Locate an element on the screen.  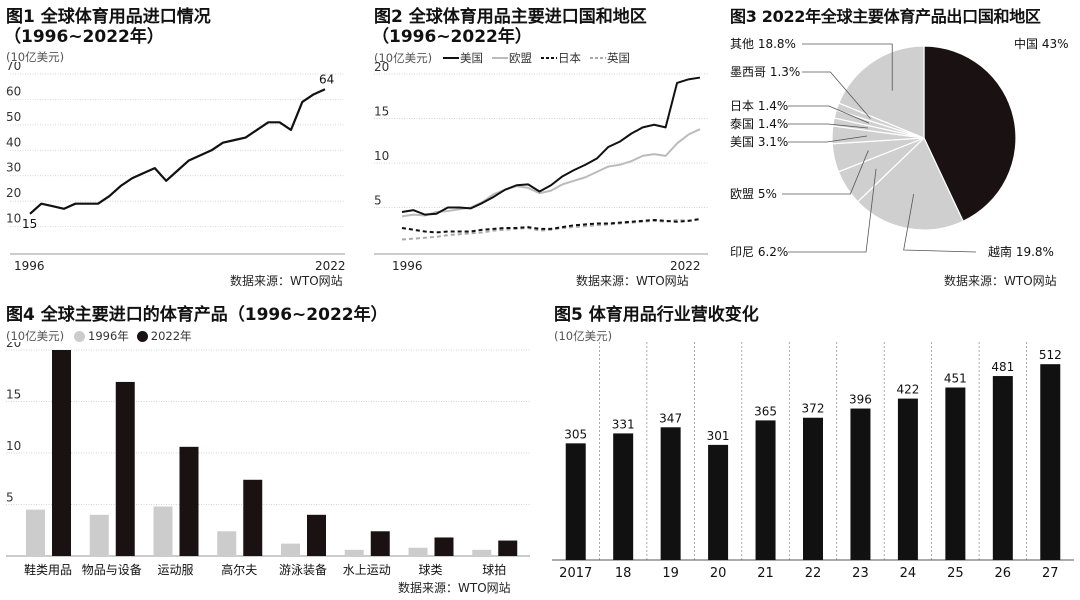
figure4-unit: (10亿美元) is located at coordinates (35, 336).